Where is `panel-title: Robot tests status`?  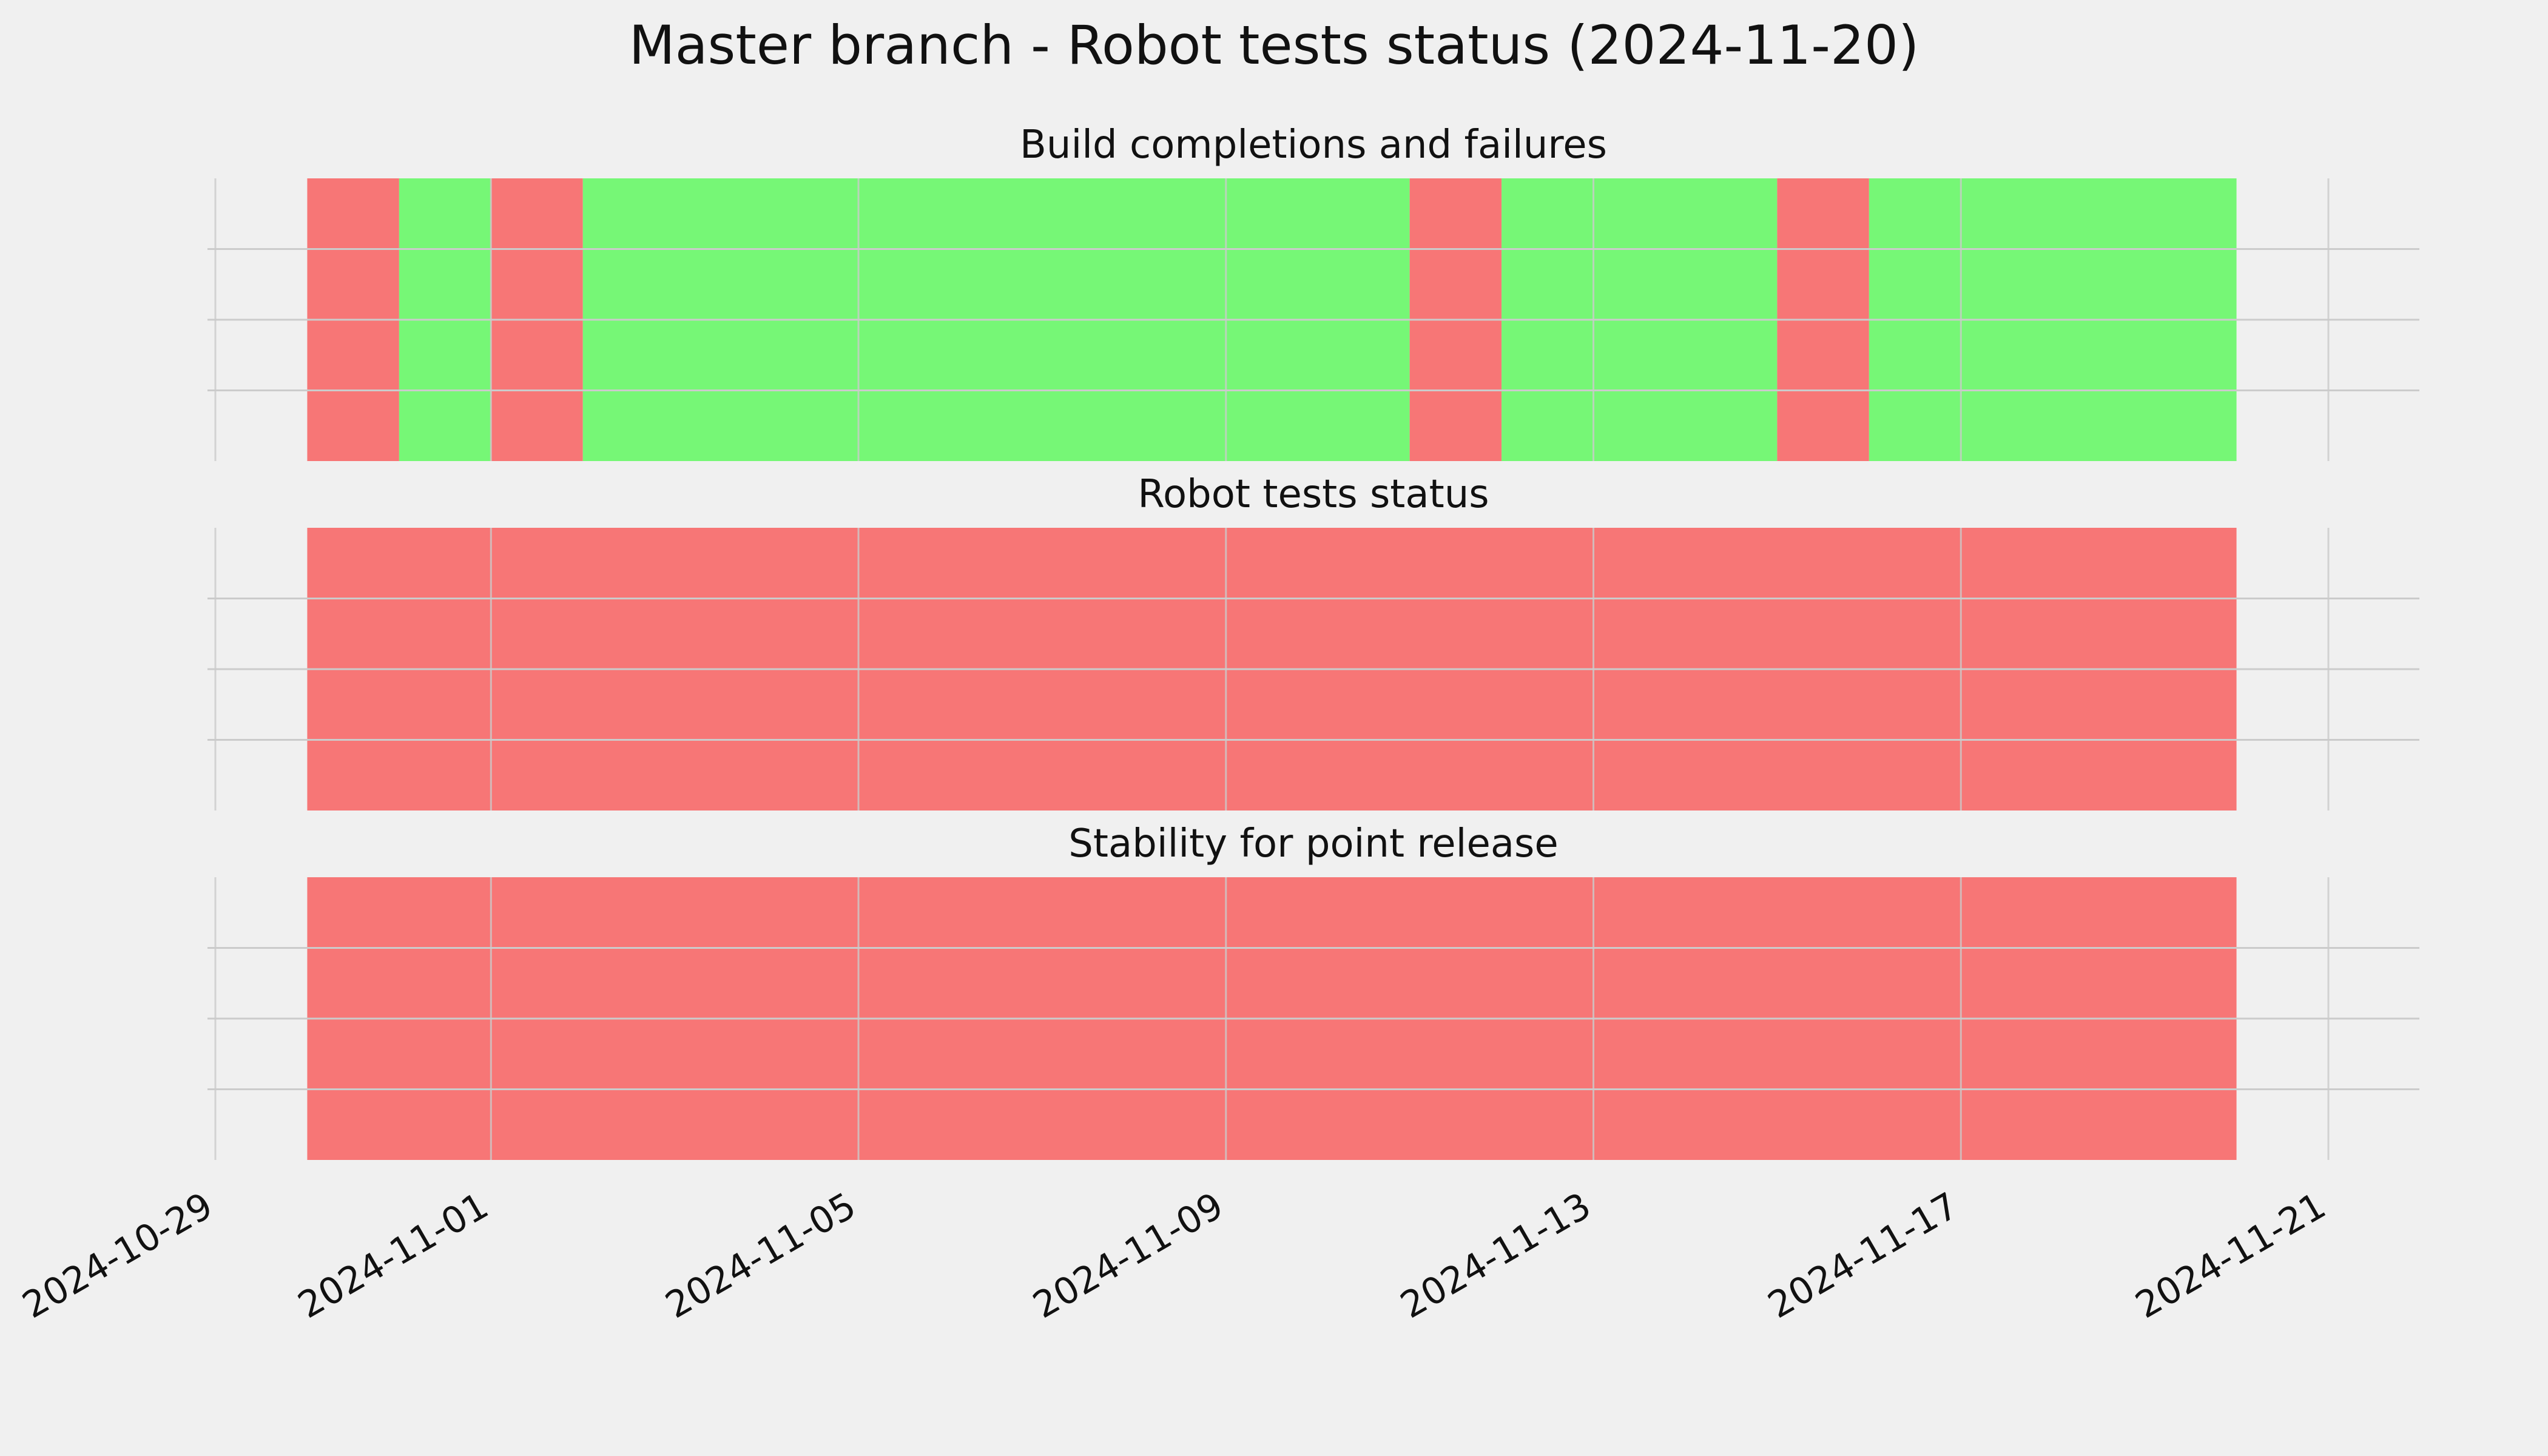 panel-title: Robot tests status is located at coordinates (1313, 494).